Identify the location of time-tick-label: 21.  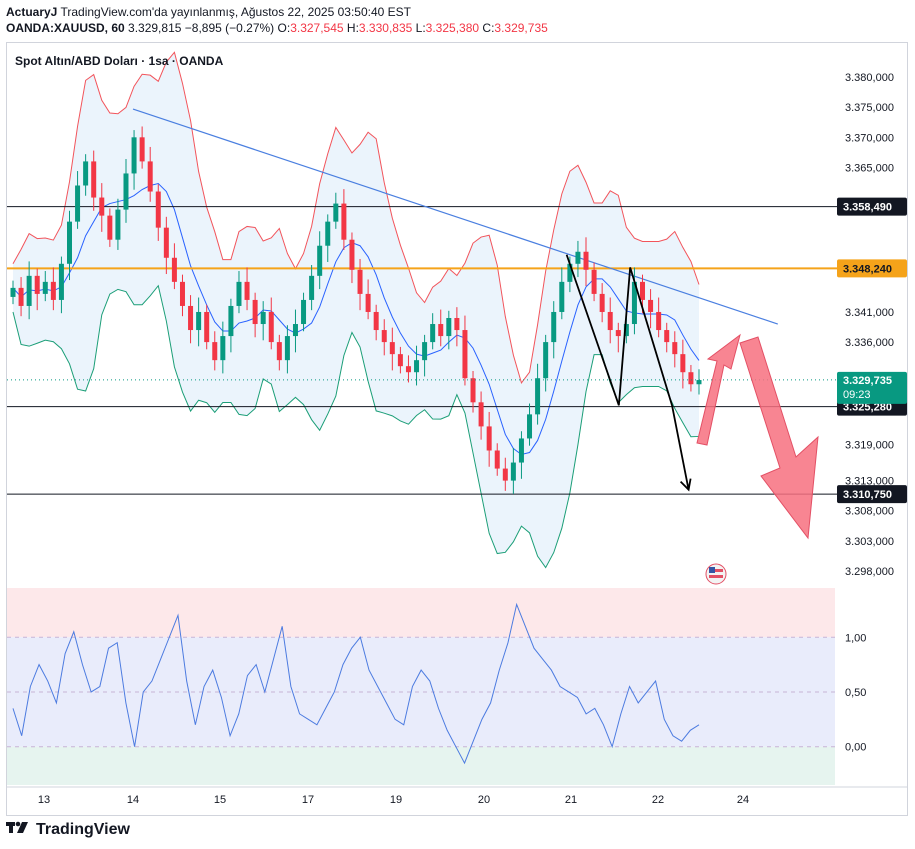
(571, 800).